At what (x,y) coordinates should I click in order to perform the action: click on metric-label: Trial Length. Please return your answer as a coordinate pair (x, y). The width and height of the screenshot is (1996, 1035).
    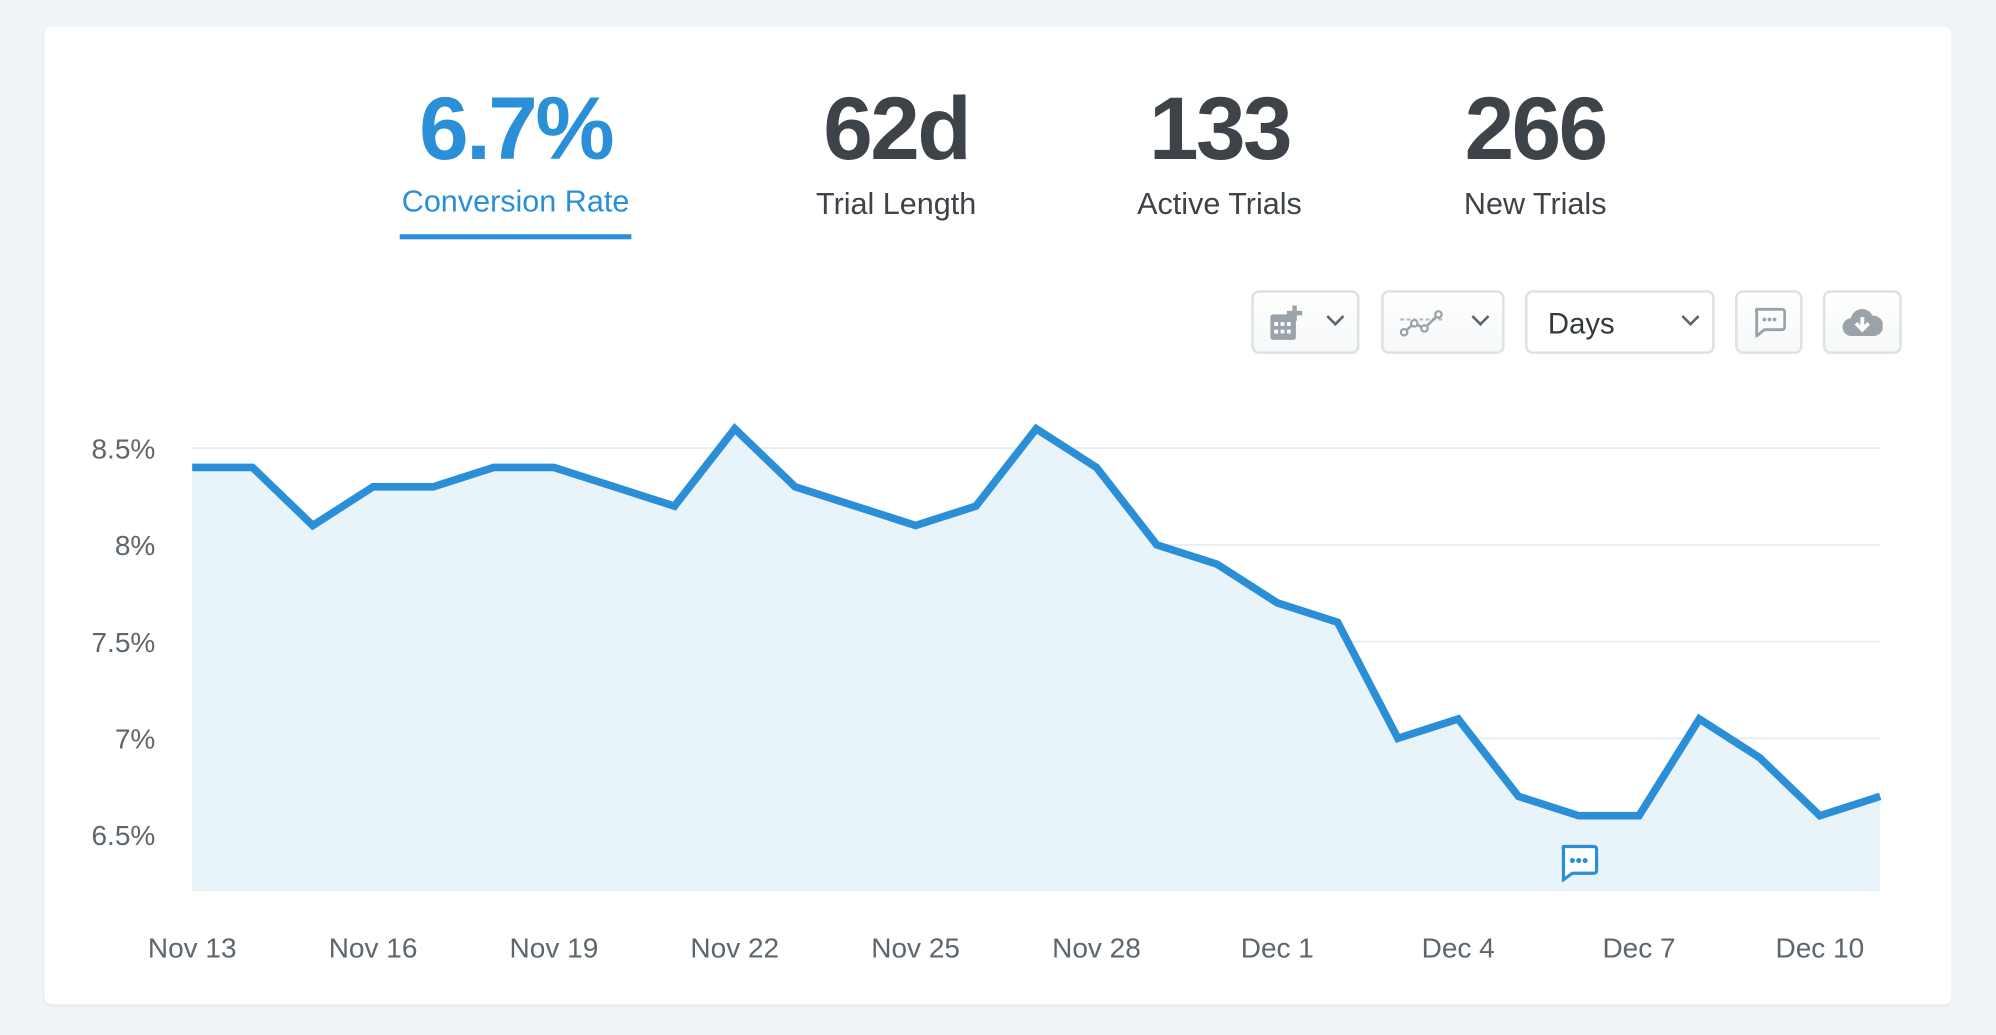
    Looking at the image, I should click on (896, 204).